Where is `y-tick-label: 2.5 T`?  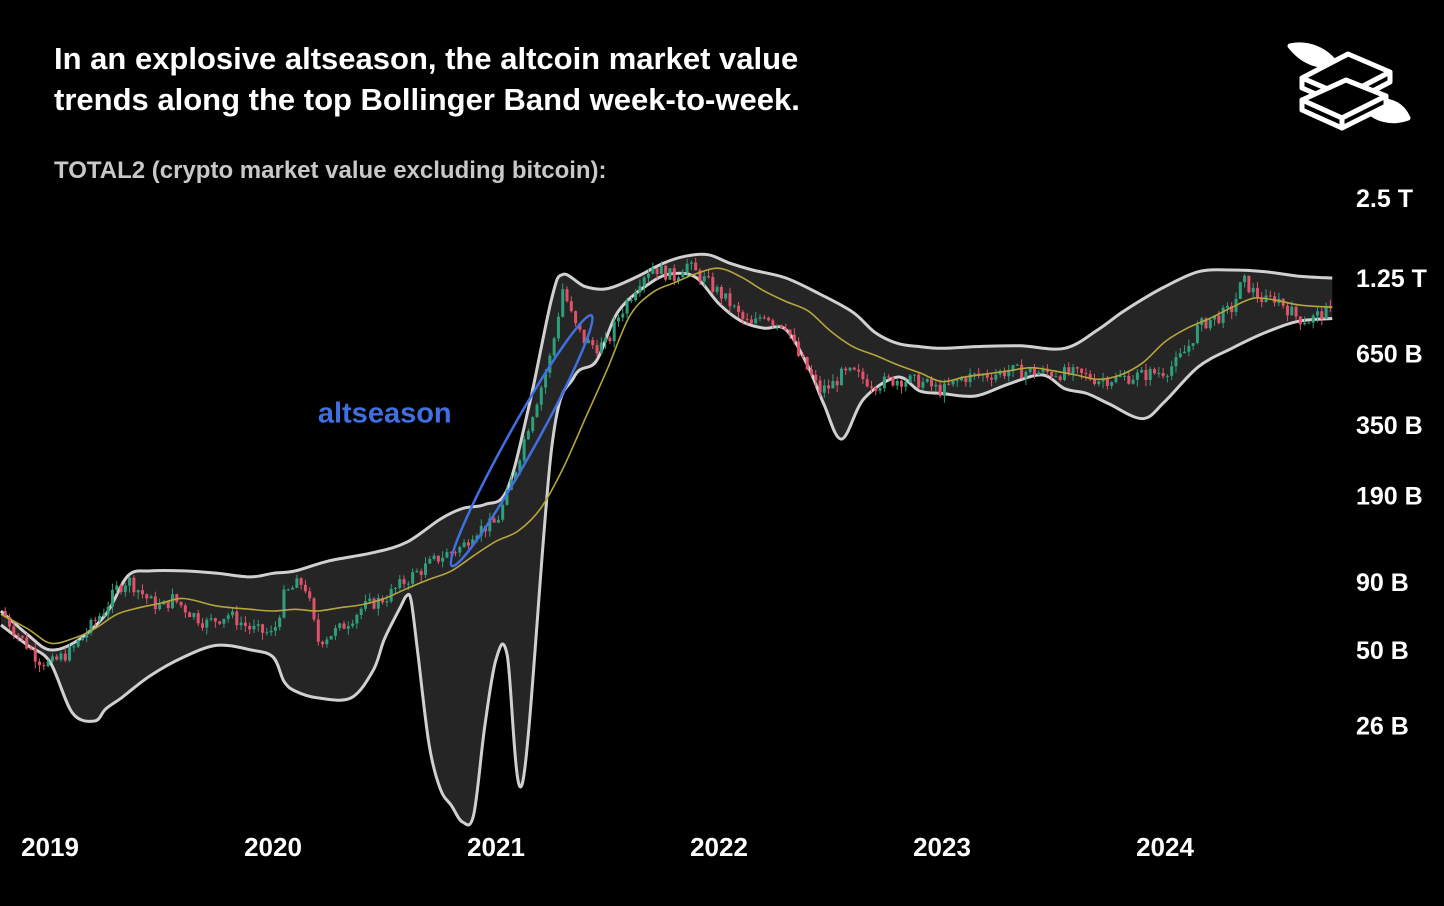 y-tick-label: 2.5 T is located at coordinates (1384, 199).